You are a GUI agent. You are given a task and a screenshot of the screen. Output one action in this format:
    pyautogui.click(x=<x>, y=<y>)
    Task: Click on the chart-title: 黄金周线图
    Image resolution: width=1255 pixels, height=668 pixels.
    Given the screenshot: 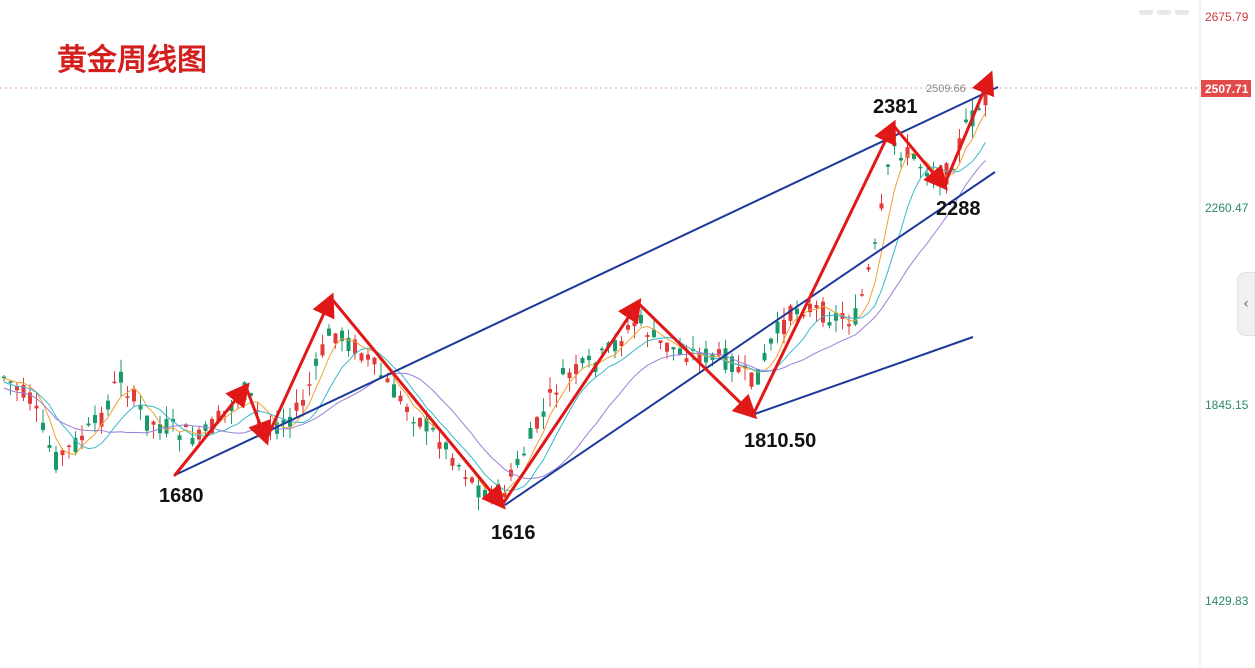 What is the action you would take?
    pyautogui.click(x=132, y=60)
    